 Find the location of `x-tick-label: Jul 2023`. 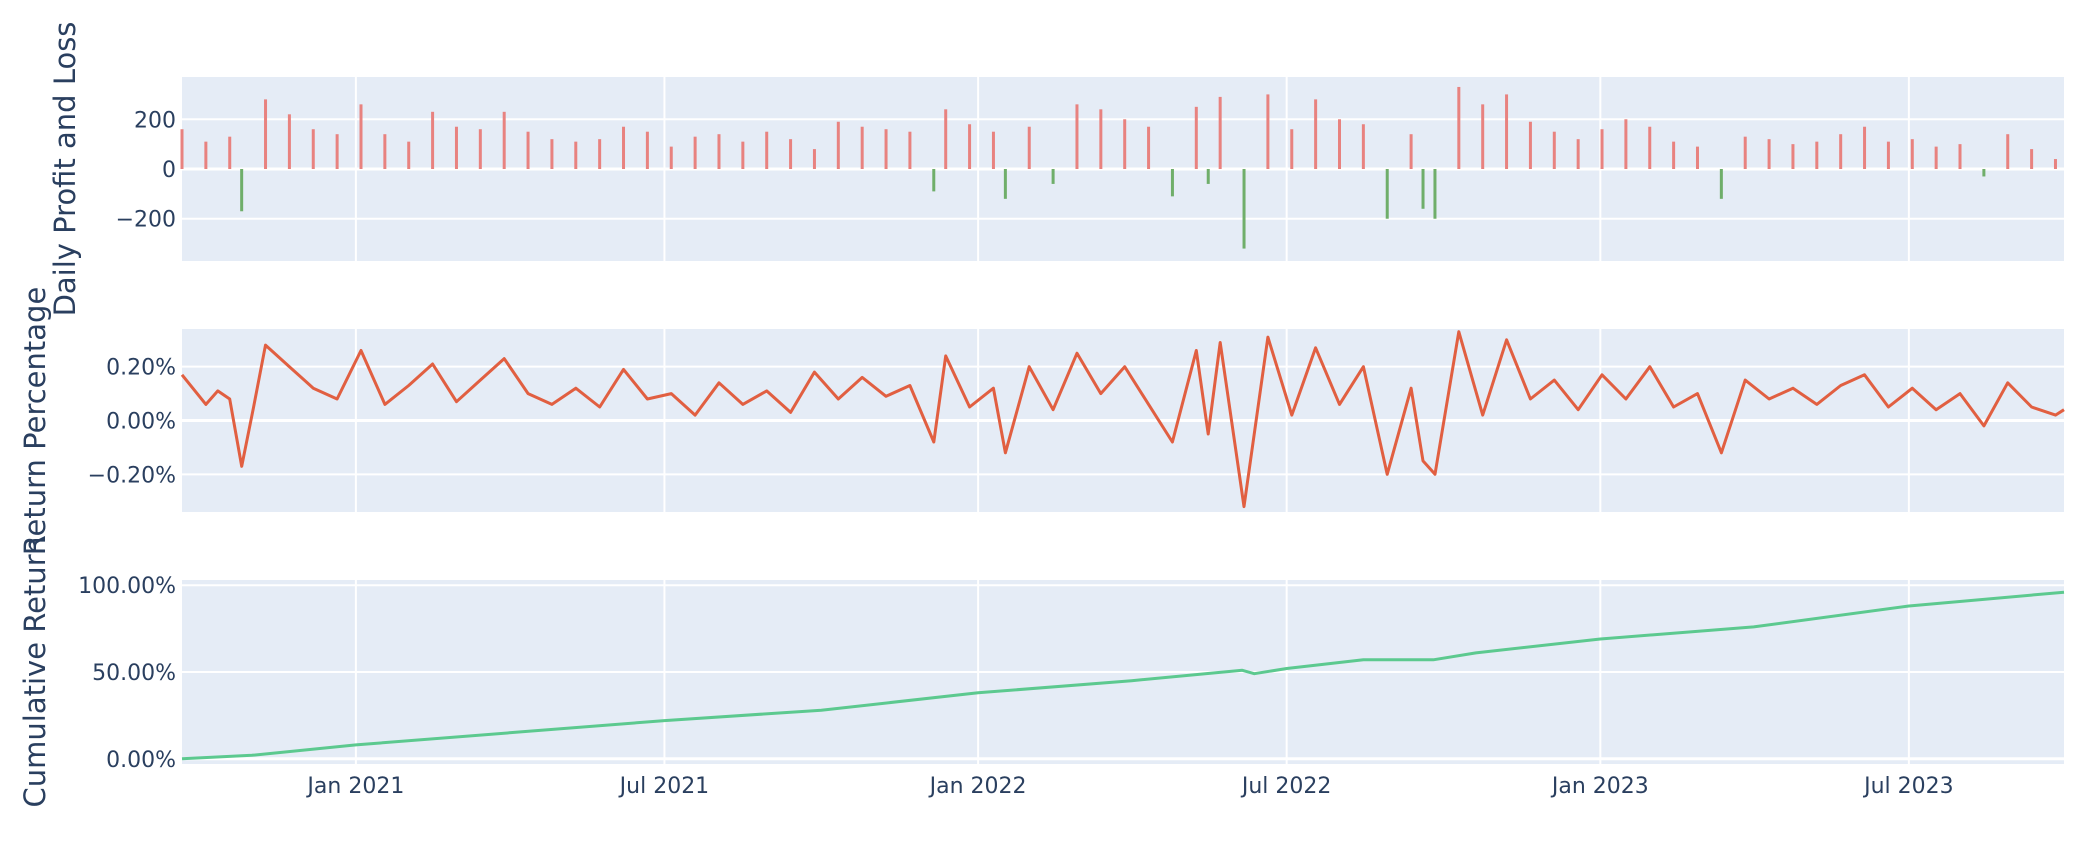

x-tick-label: Jul 2023 is located at coordinates (1908, 786).